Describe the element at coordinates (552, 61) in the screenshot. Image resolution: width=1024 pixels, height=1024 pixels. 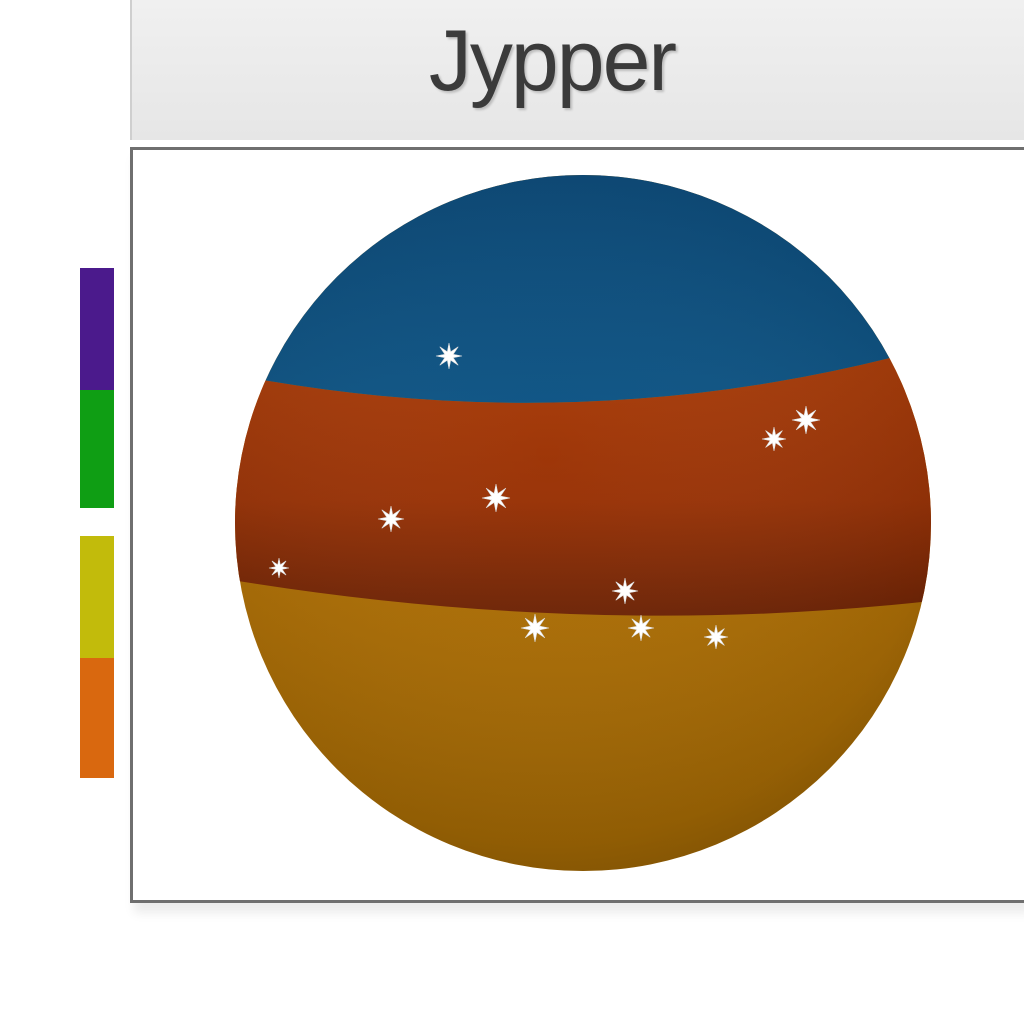
I see `page-title: Jypper` at that location.